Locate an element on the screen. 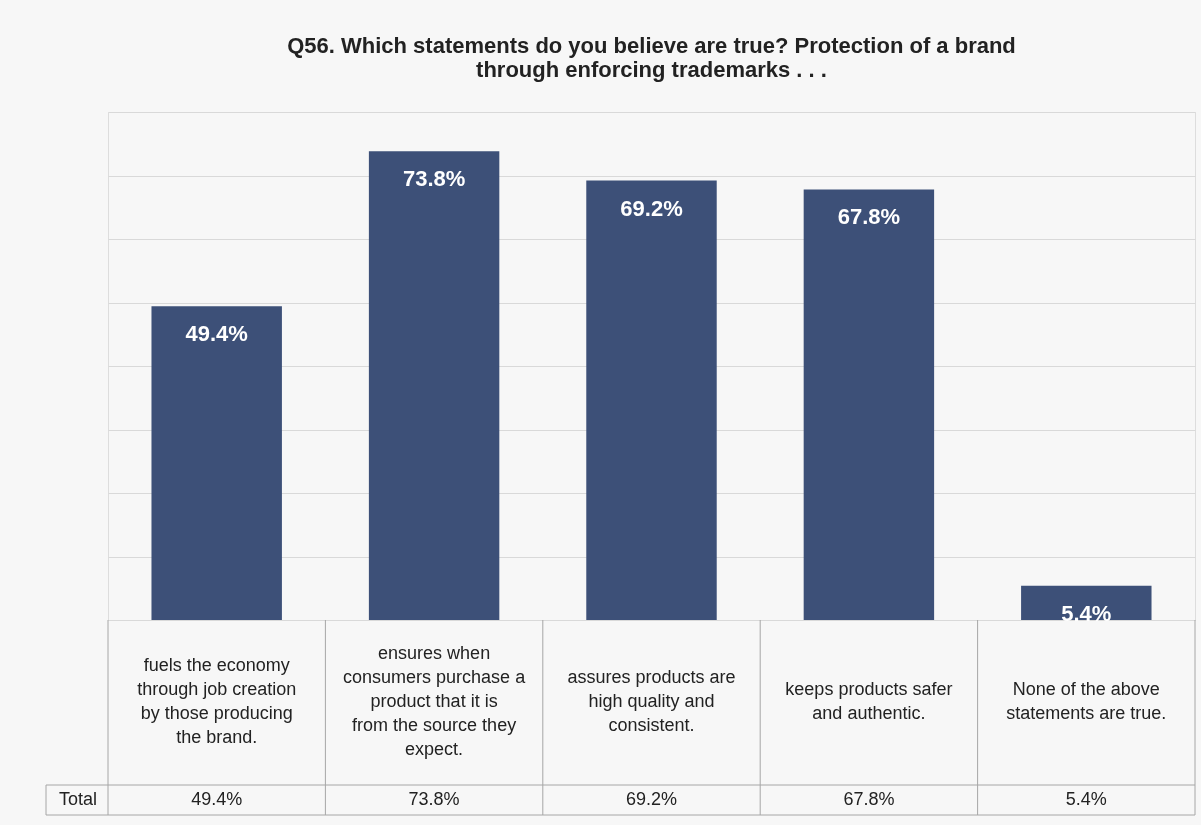 The height and width of the screenshot is (833, 1201). data-label: 67.8% is located at coordinates (869, 799).